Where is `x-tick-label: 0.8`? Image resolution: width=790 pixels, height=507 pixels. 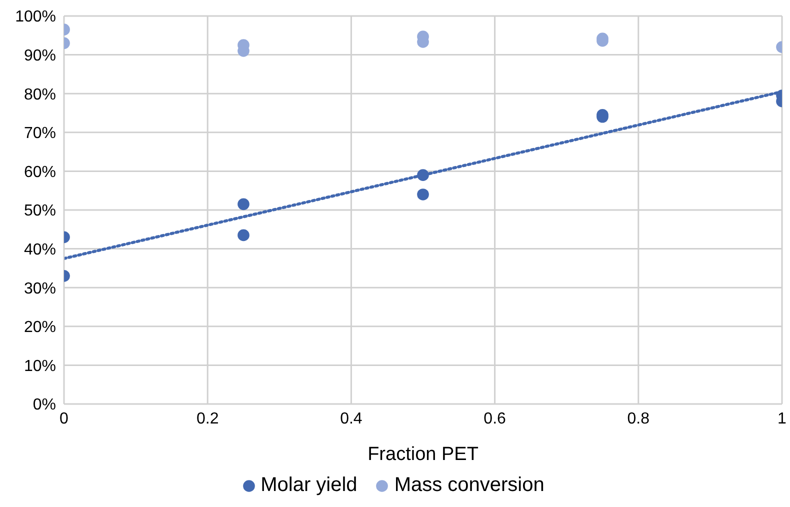 x-tick-label: 0.8 is located at coordinates (638, 419).